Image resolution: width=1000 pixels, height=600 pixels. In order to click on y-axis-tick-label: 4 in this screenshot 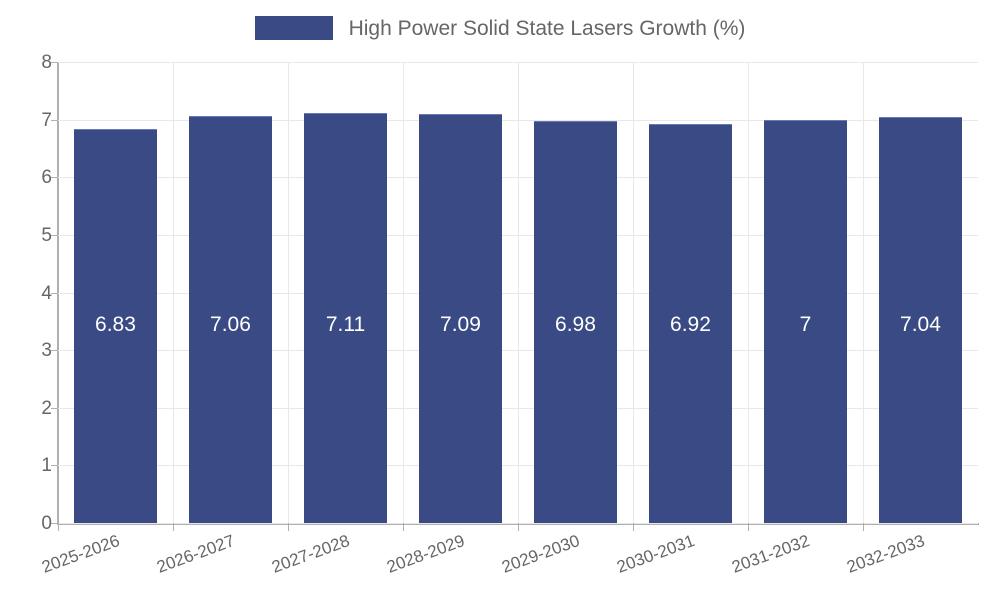, I will do `click(46, 293)`.